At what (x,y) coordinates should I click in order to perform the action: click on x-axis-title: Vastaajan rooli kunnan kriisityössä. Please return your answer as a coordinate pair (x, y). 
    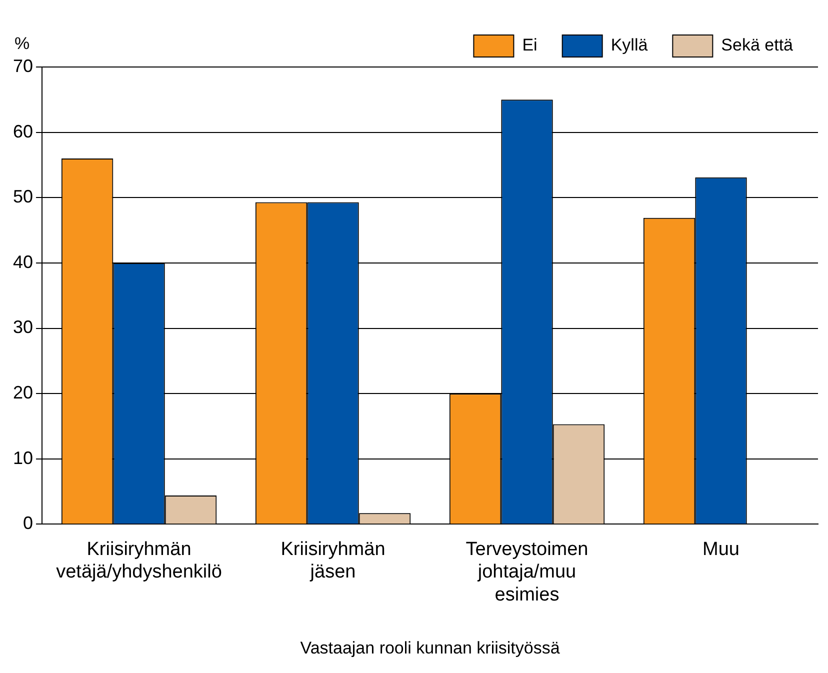
    Looking at the image, I should click on (430, 648).